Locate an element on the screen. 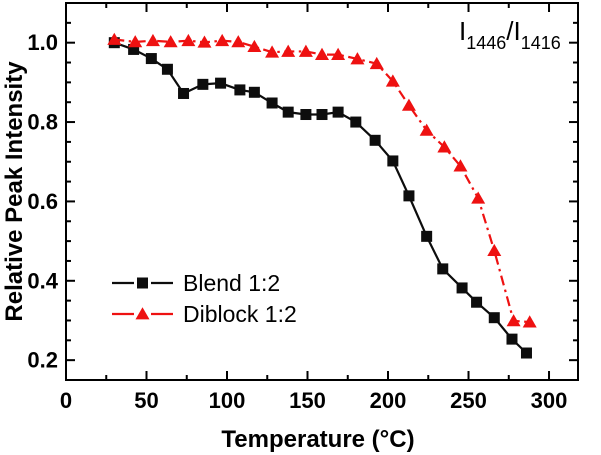 The height and width of the screenshot is (455, 601). y-tick-label: 0.4 is located at coordinates (42, 280).